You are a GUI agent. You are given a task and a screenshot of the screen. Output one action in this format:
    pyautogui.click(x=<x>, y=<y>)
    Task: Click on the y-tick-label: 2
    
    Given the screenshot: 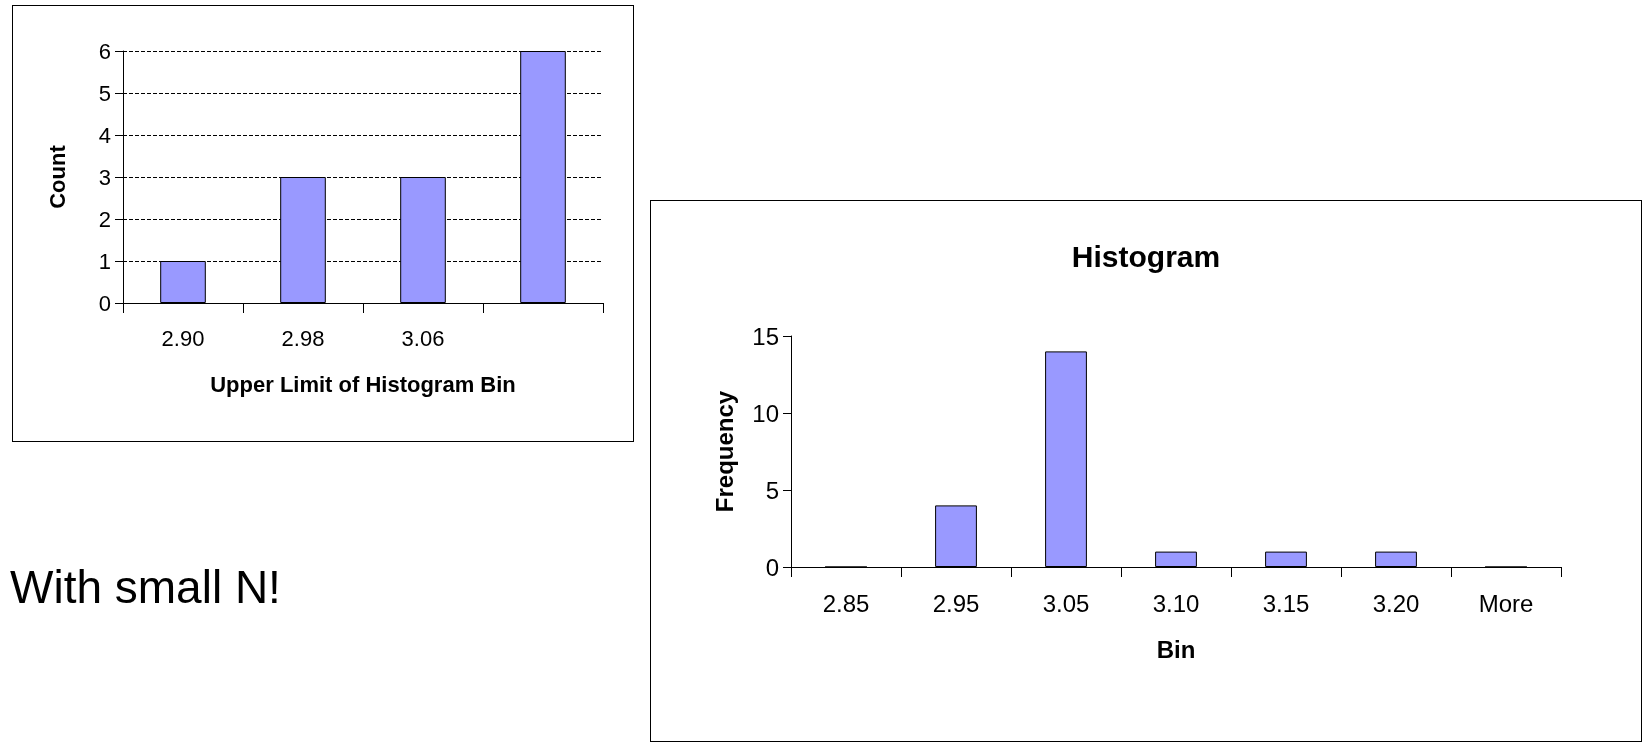 What is the action you would take?
    pyautogui.click(x=104, y=219)
    